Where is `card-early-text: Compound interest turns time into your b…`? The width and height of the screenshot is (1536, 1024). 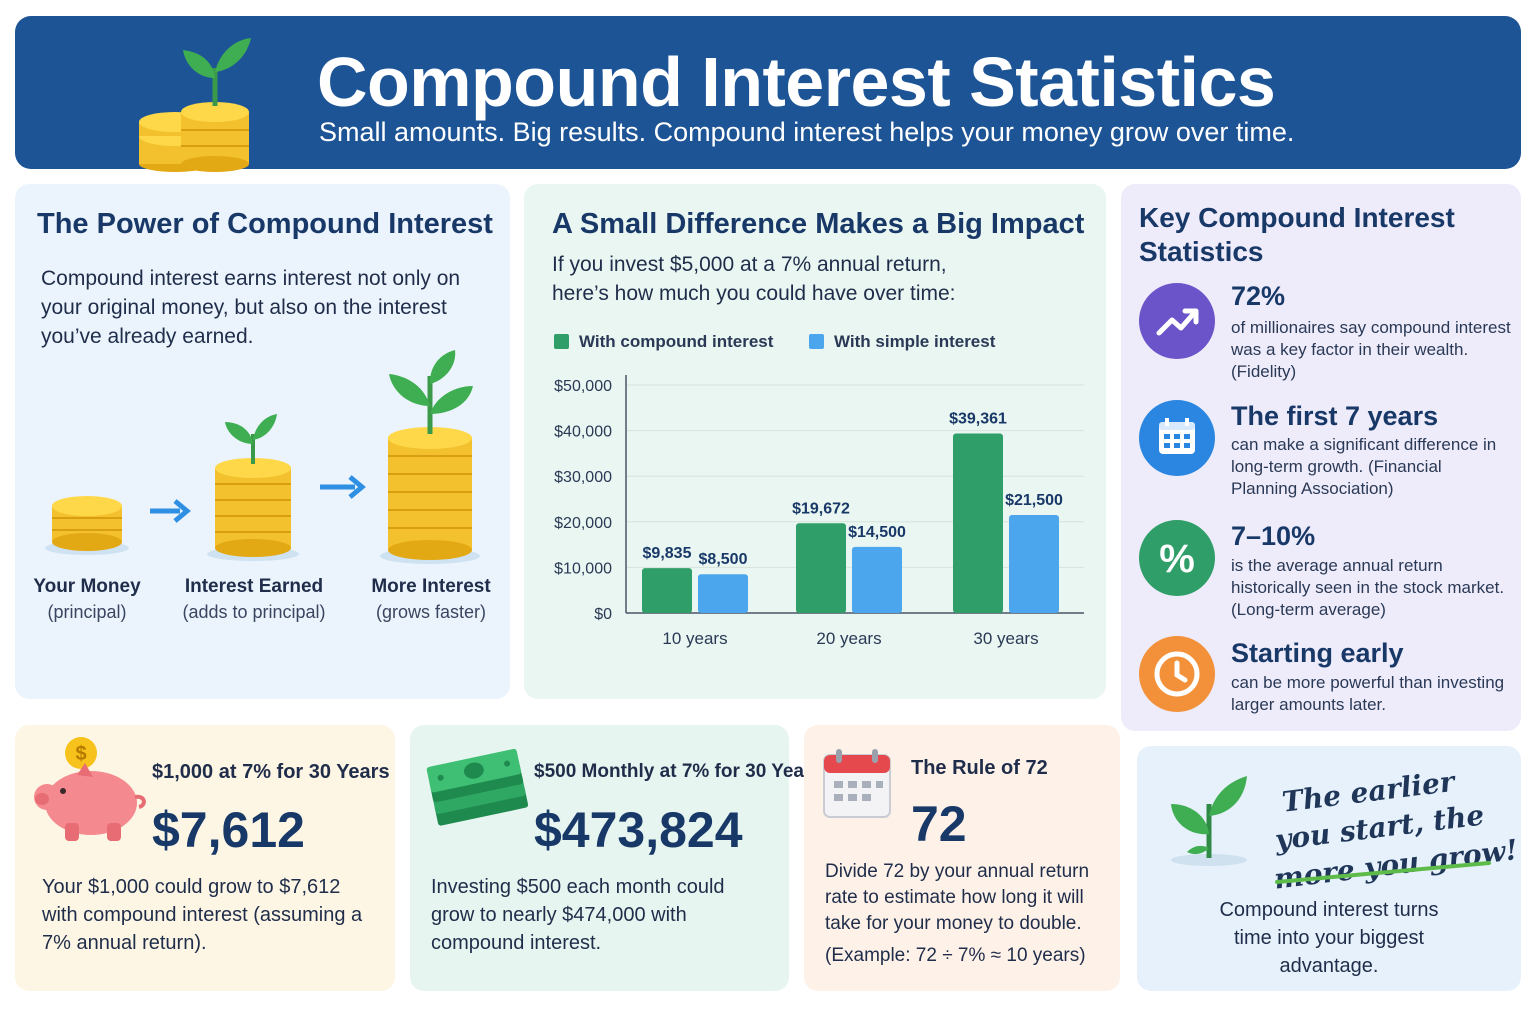
card-early-text: Compound interest turns time into your b… is located at coordinates (1329, 938).